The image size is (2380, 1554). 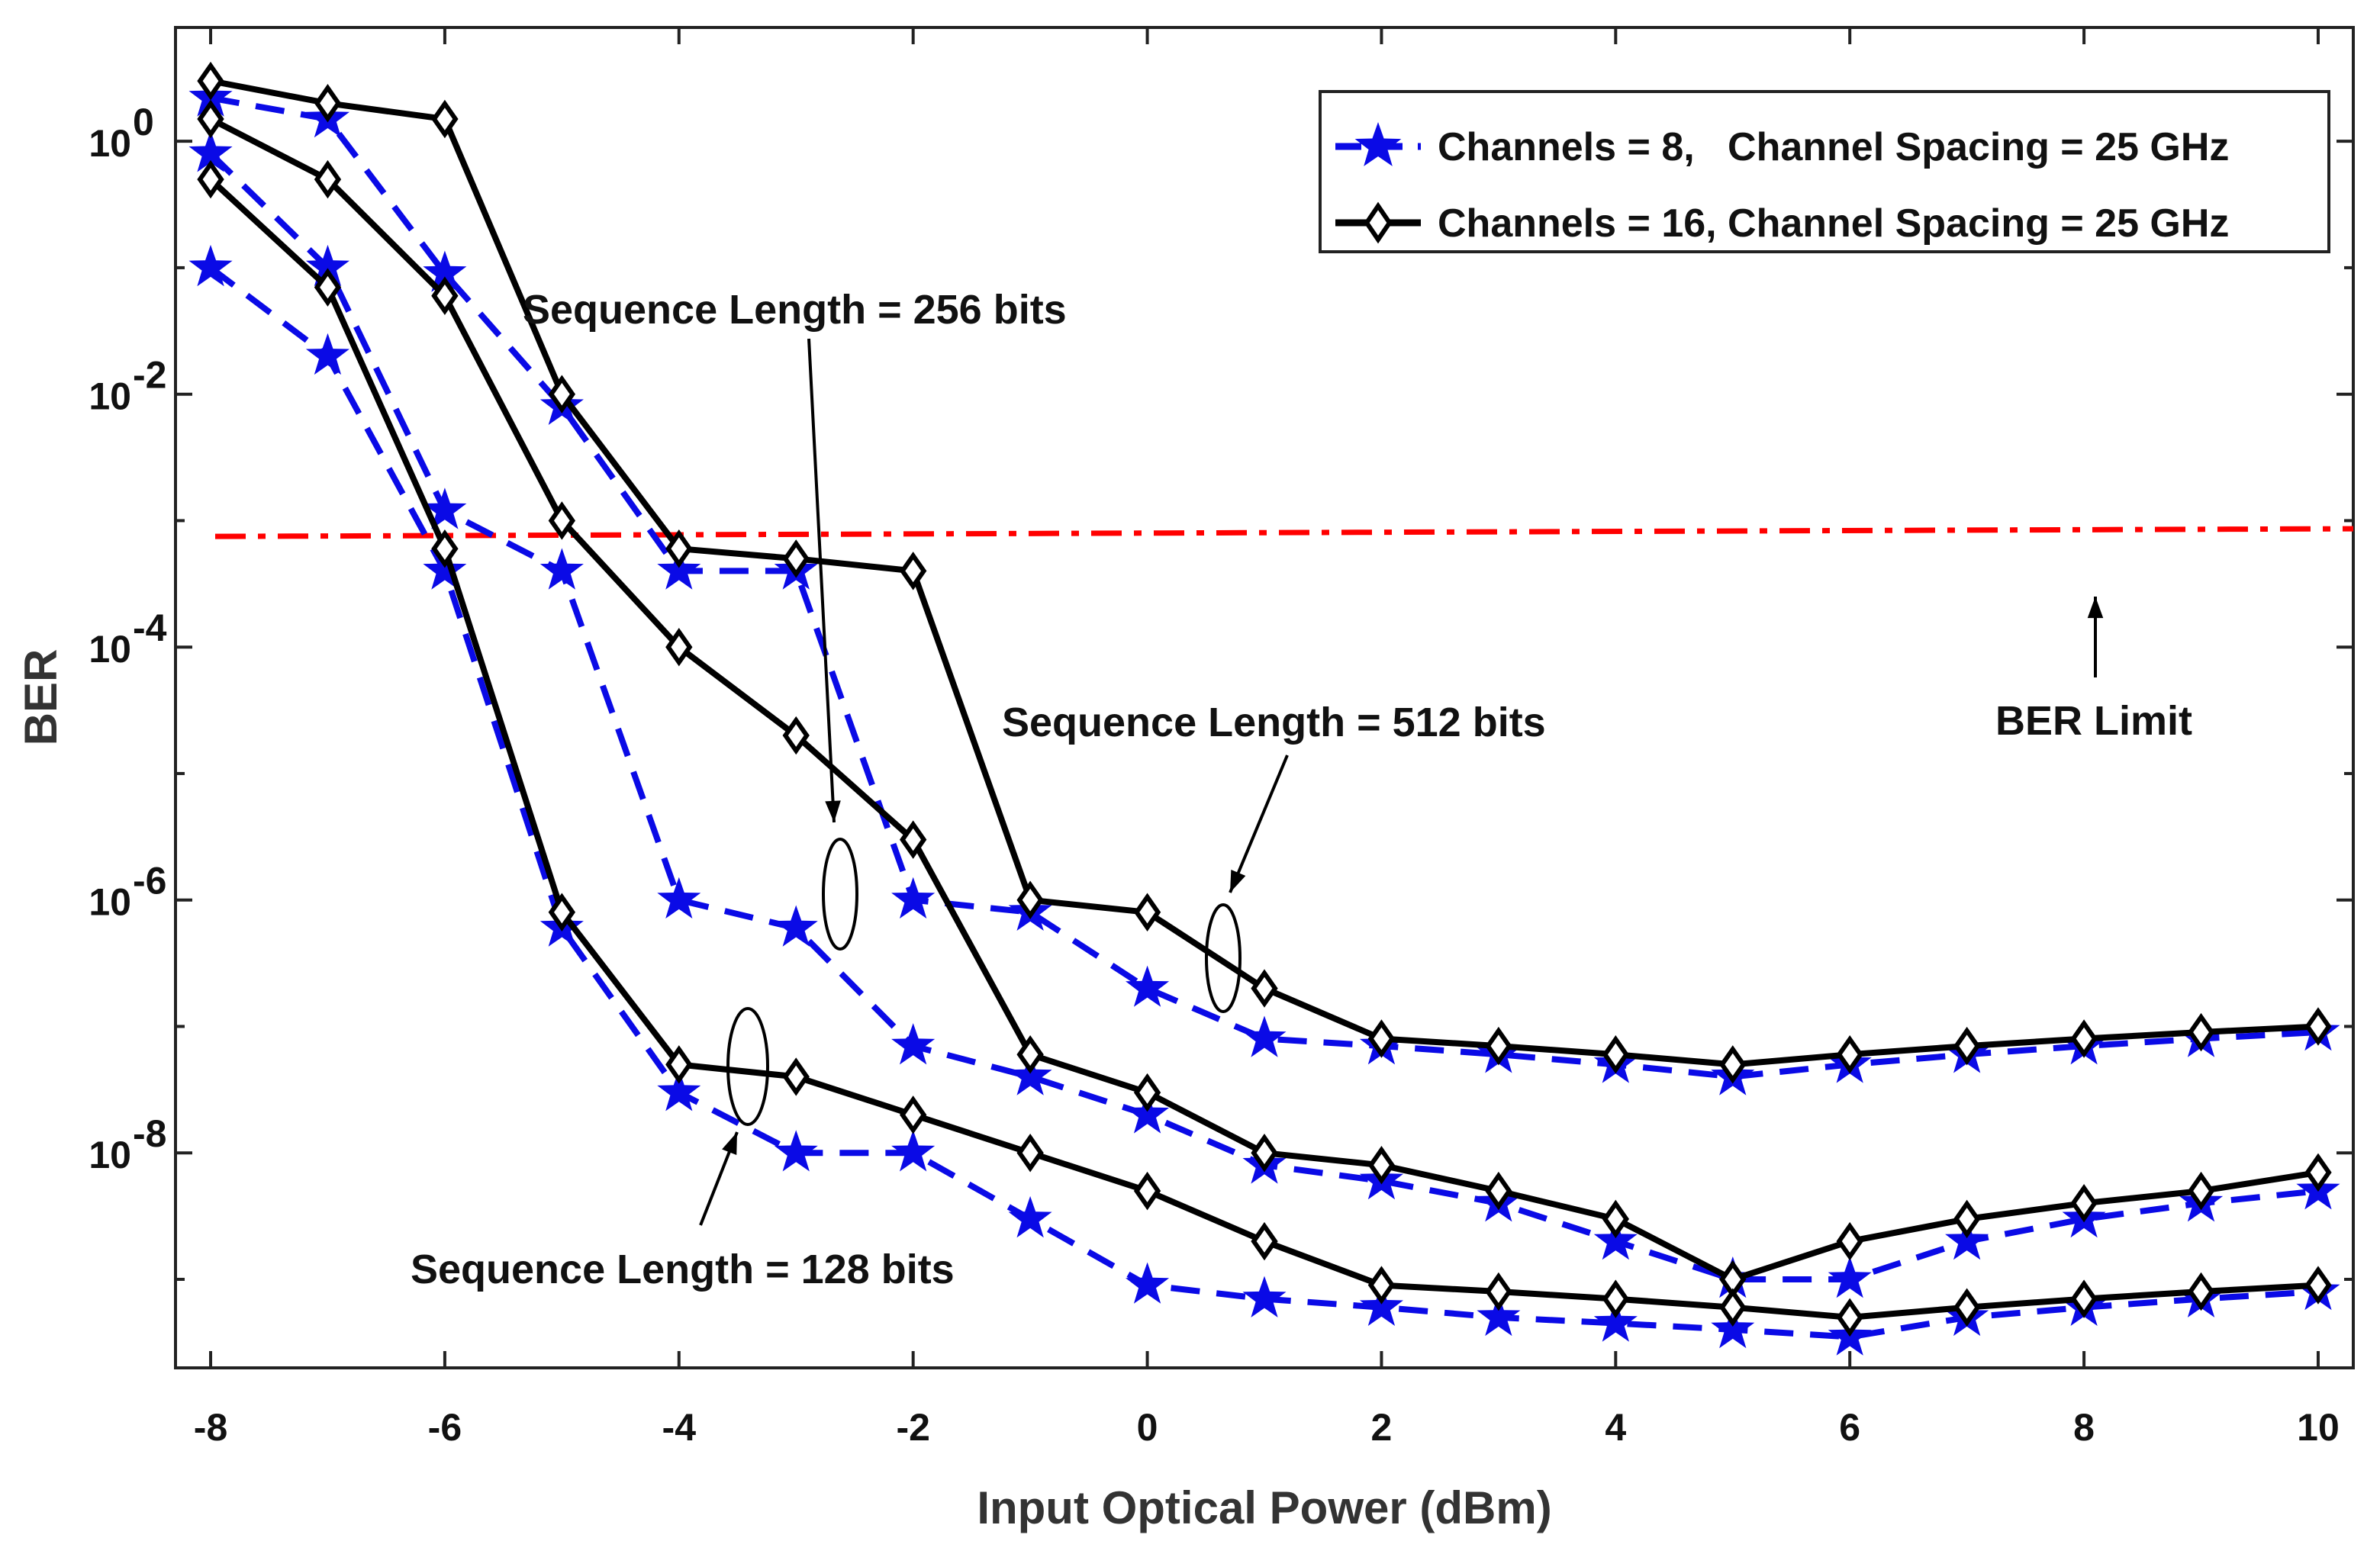 I want to click on x-tick-label: -8, so click(x=210, y=1427).